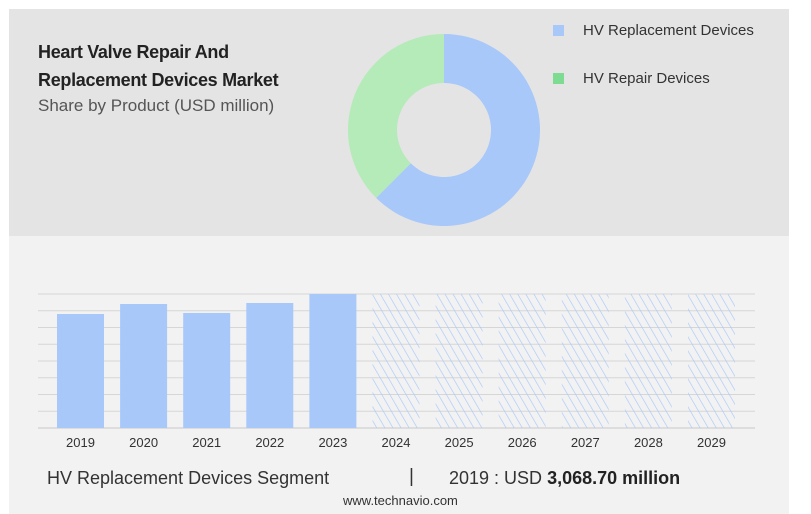 This screenshot has width=811, height=514. Describe the element at coordinates (396, 442) in the screenshot. I see `x-tick-label: 2024` at that location.